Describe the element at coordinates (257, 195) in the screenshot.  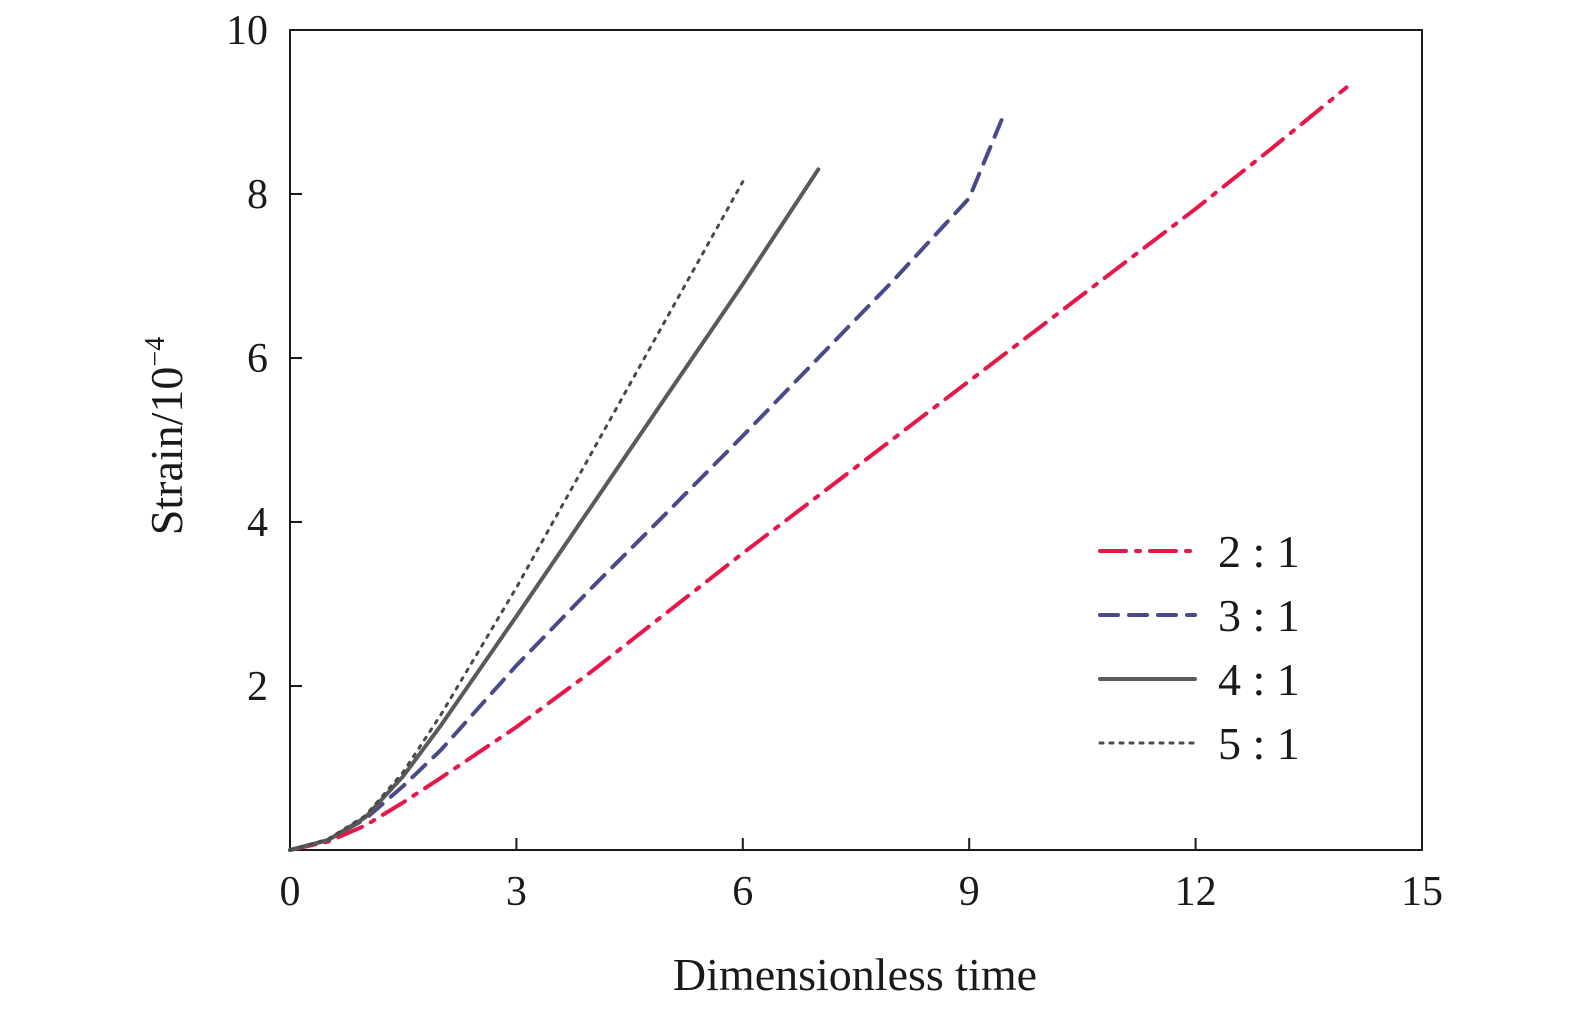
I see `y-tick-label: 8` at that location.